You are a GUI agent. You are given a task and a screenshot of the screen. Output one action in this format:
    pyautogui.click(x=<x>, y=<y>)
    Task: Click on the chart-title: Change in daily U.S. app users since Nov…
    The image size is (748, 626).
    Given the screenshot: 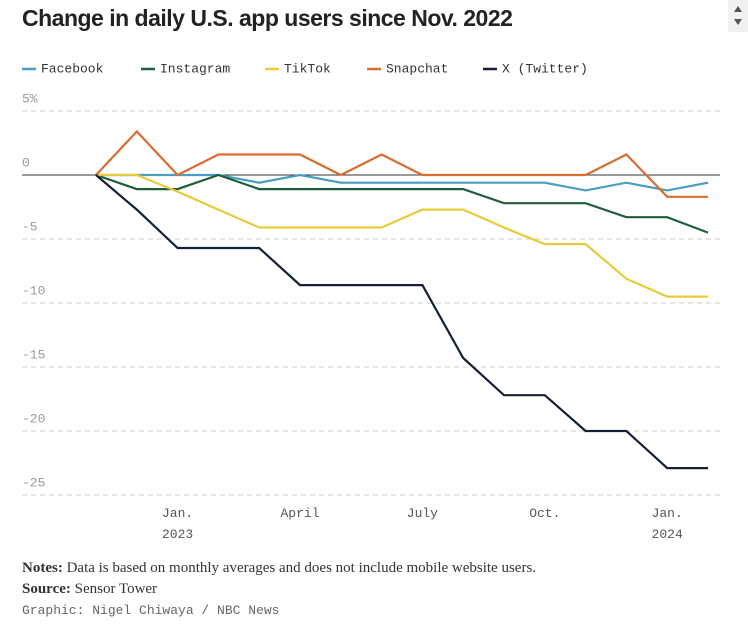 What is the action you would take?
    pyautogui.click(x=267, y=18)
    